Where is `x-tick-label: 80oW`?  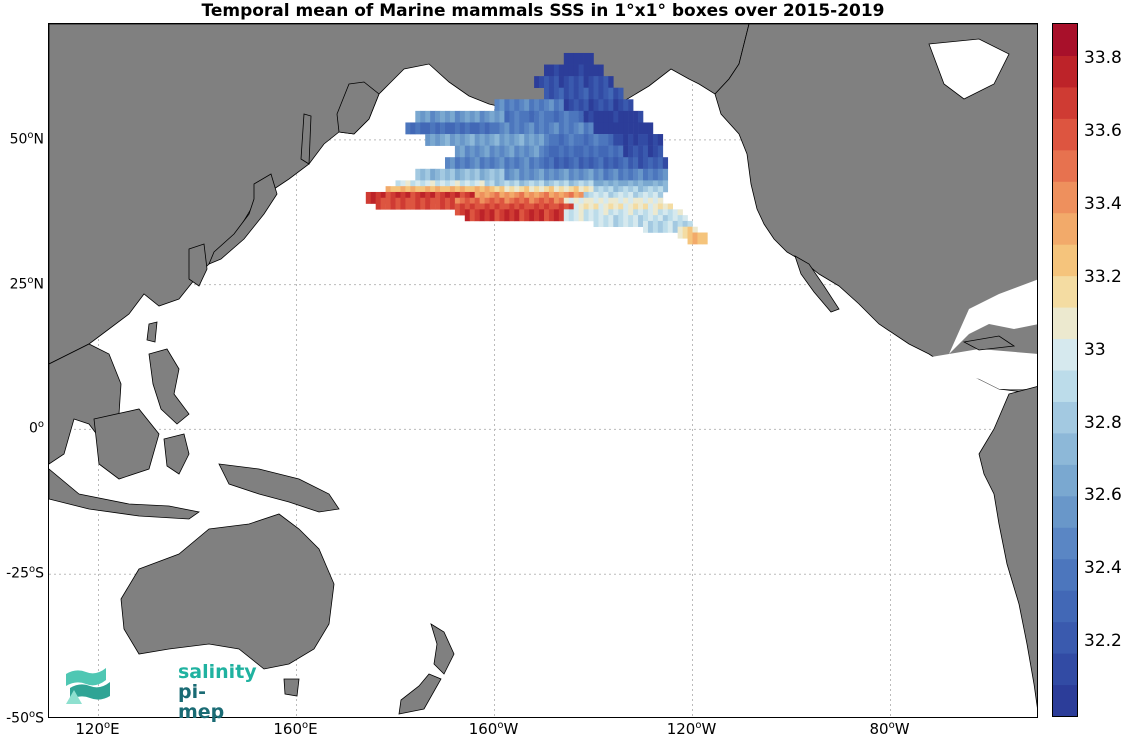 x-tick-label: 80oW is located at coordinates (889, 729).